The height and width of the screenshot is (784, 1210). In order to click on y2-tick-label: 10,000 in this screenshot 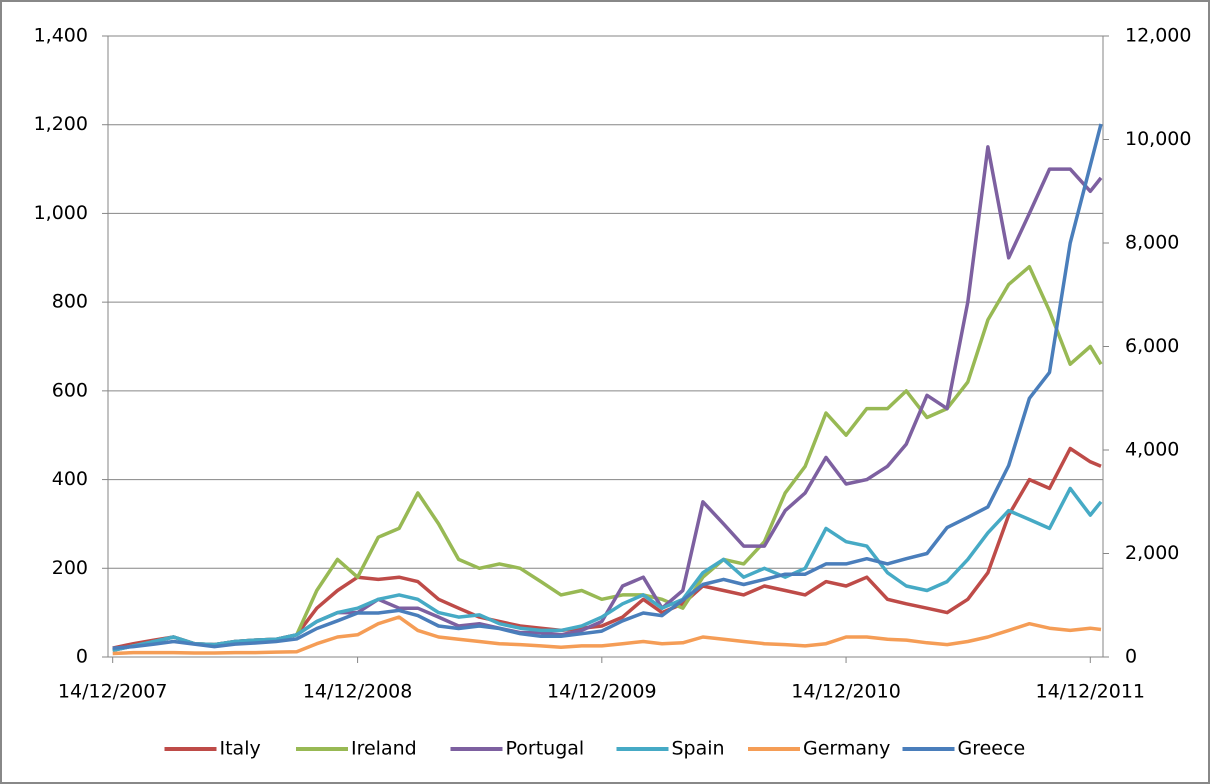, I will do `click(1158, 139)`.